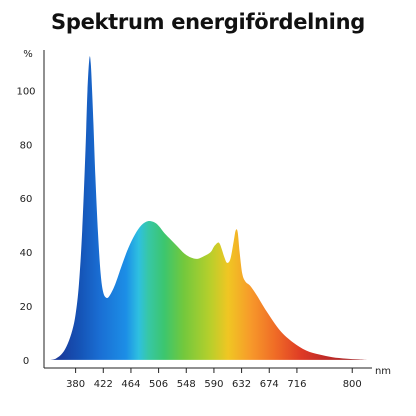  I want to click on chart-title: Spektrum energifördelning, so click(208, 22).